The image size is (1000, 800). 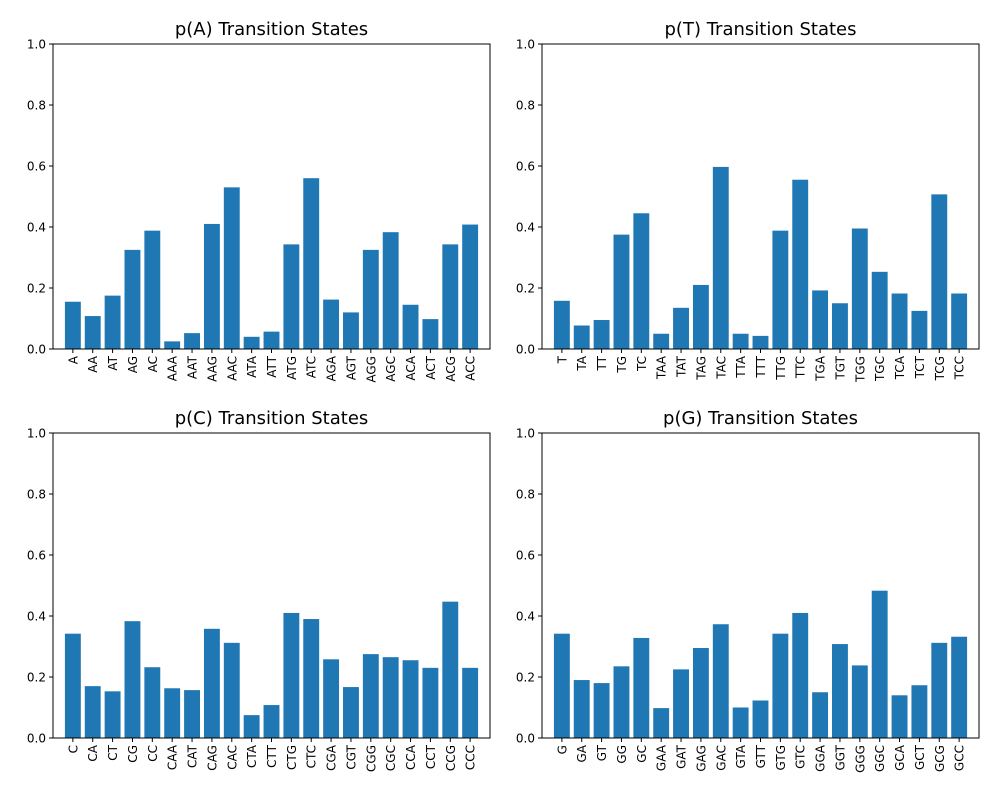 What do you see at coordinates (132, 679) in the screenshot?
I see `bar-cg` at bounding box center [132, 679].